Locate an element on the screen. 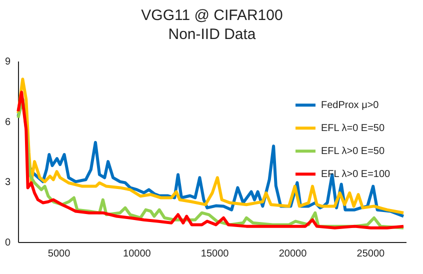 The image size is (423, 274). x-tick-label: 20000 is located at coordinates (293, 254).